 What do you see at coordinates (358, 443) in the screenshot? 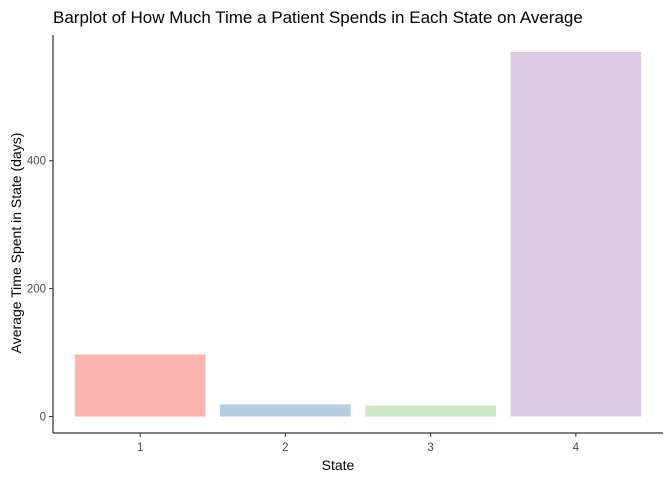
I see `x-ticks-layer: 1 2 3 4` at bounding box center [358, 443].